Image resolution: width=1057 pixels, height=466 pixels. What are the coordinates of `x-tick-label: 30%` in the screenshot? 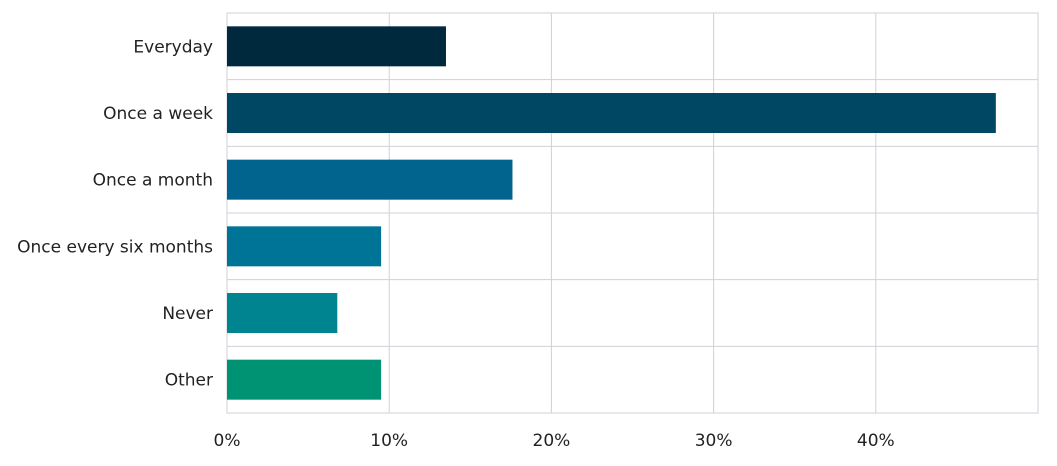 It's located at (714, 441).